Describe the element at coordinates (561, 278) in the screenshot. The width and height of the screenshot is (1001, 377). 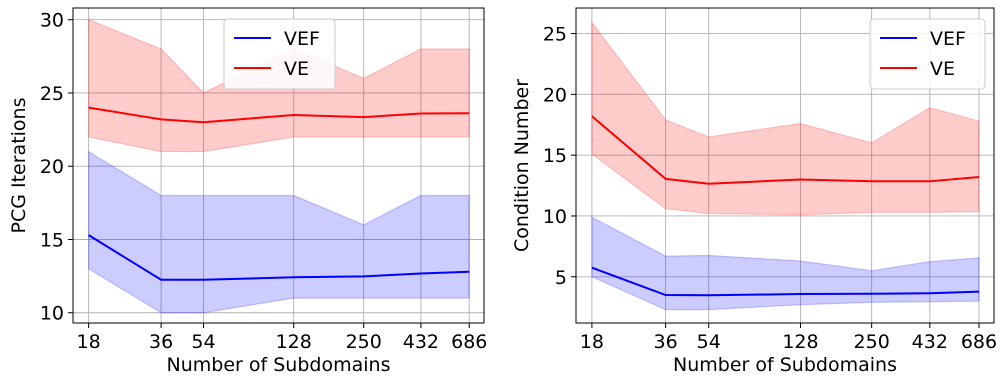
I see `y-tick-label: 5` at that location.